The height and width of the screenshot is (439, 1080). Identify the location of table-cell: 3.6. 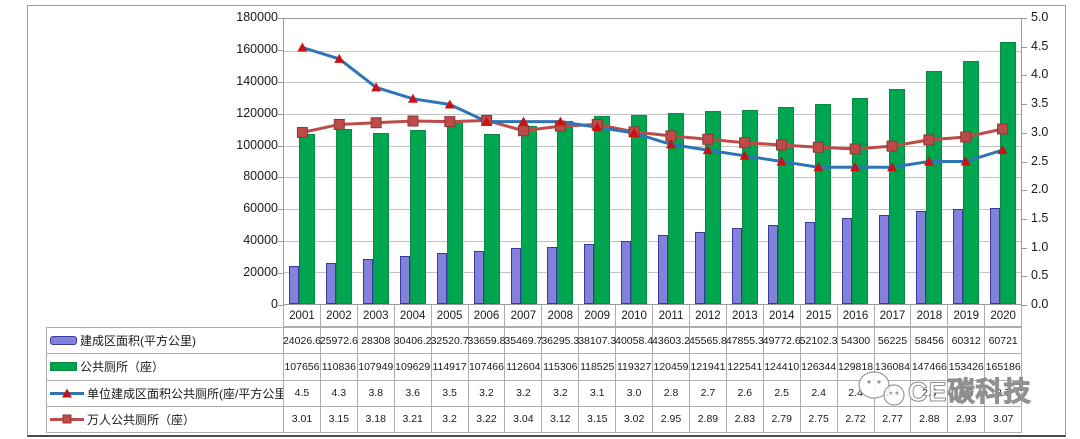
(413, 393).